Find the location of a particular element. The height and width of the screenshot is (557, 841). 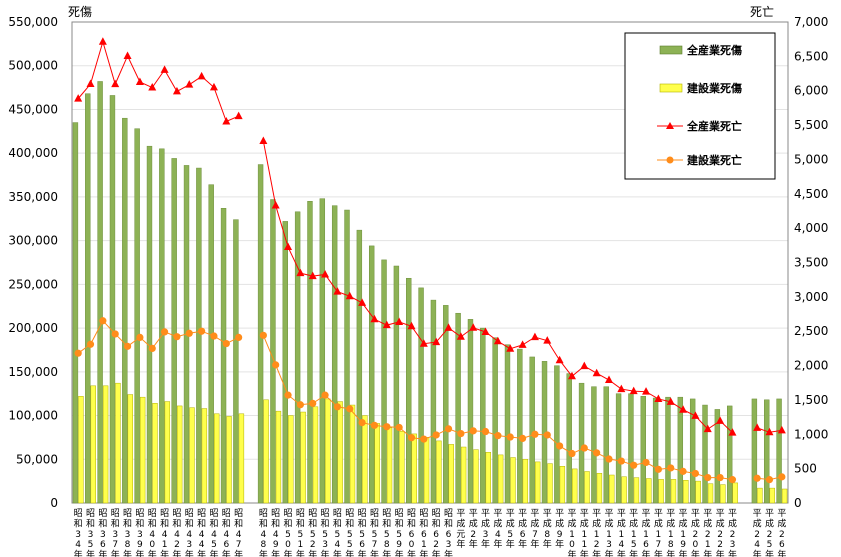

x-tick-label: 昭和 6 2 年 is located at coordinates (436, 532).